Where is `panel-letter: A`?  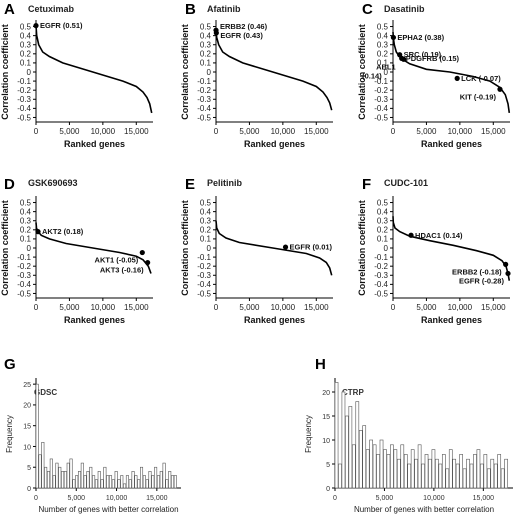
panel-letter: A is located at coordinates (9, 9).